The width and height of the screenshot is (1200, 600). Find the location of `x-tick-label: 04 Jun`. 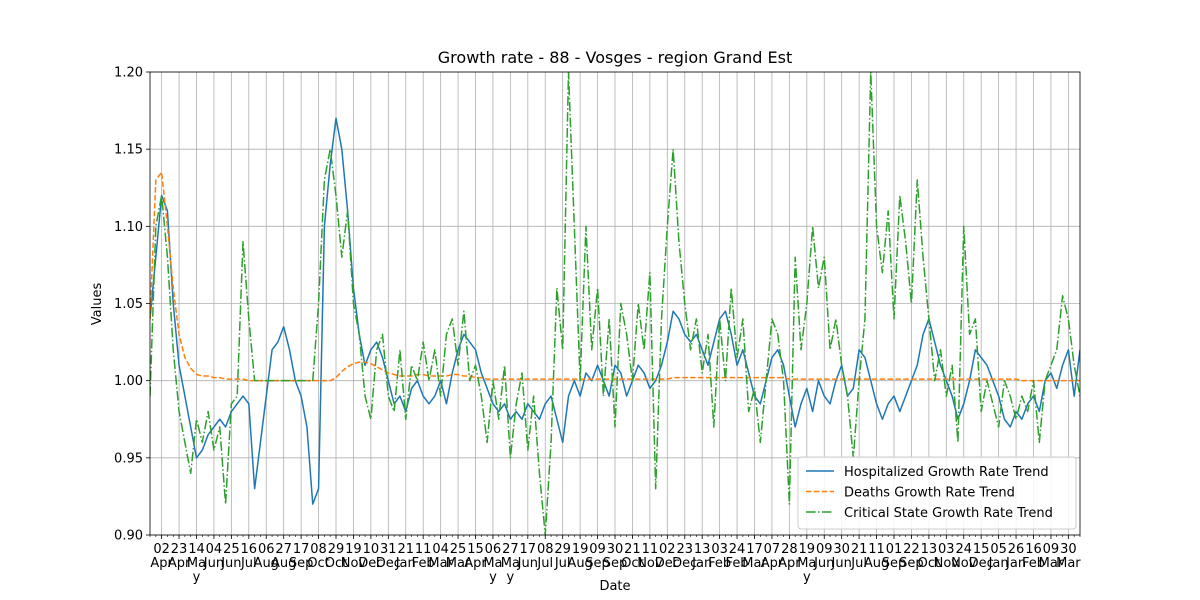

x-tick-label: 04 Jun is located at coordinates (214, 556).